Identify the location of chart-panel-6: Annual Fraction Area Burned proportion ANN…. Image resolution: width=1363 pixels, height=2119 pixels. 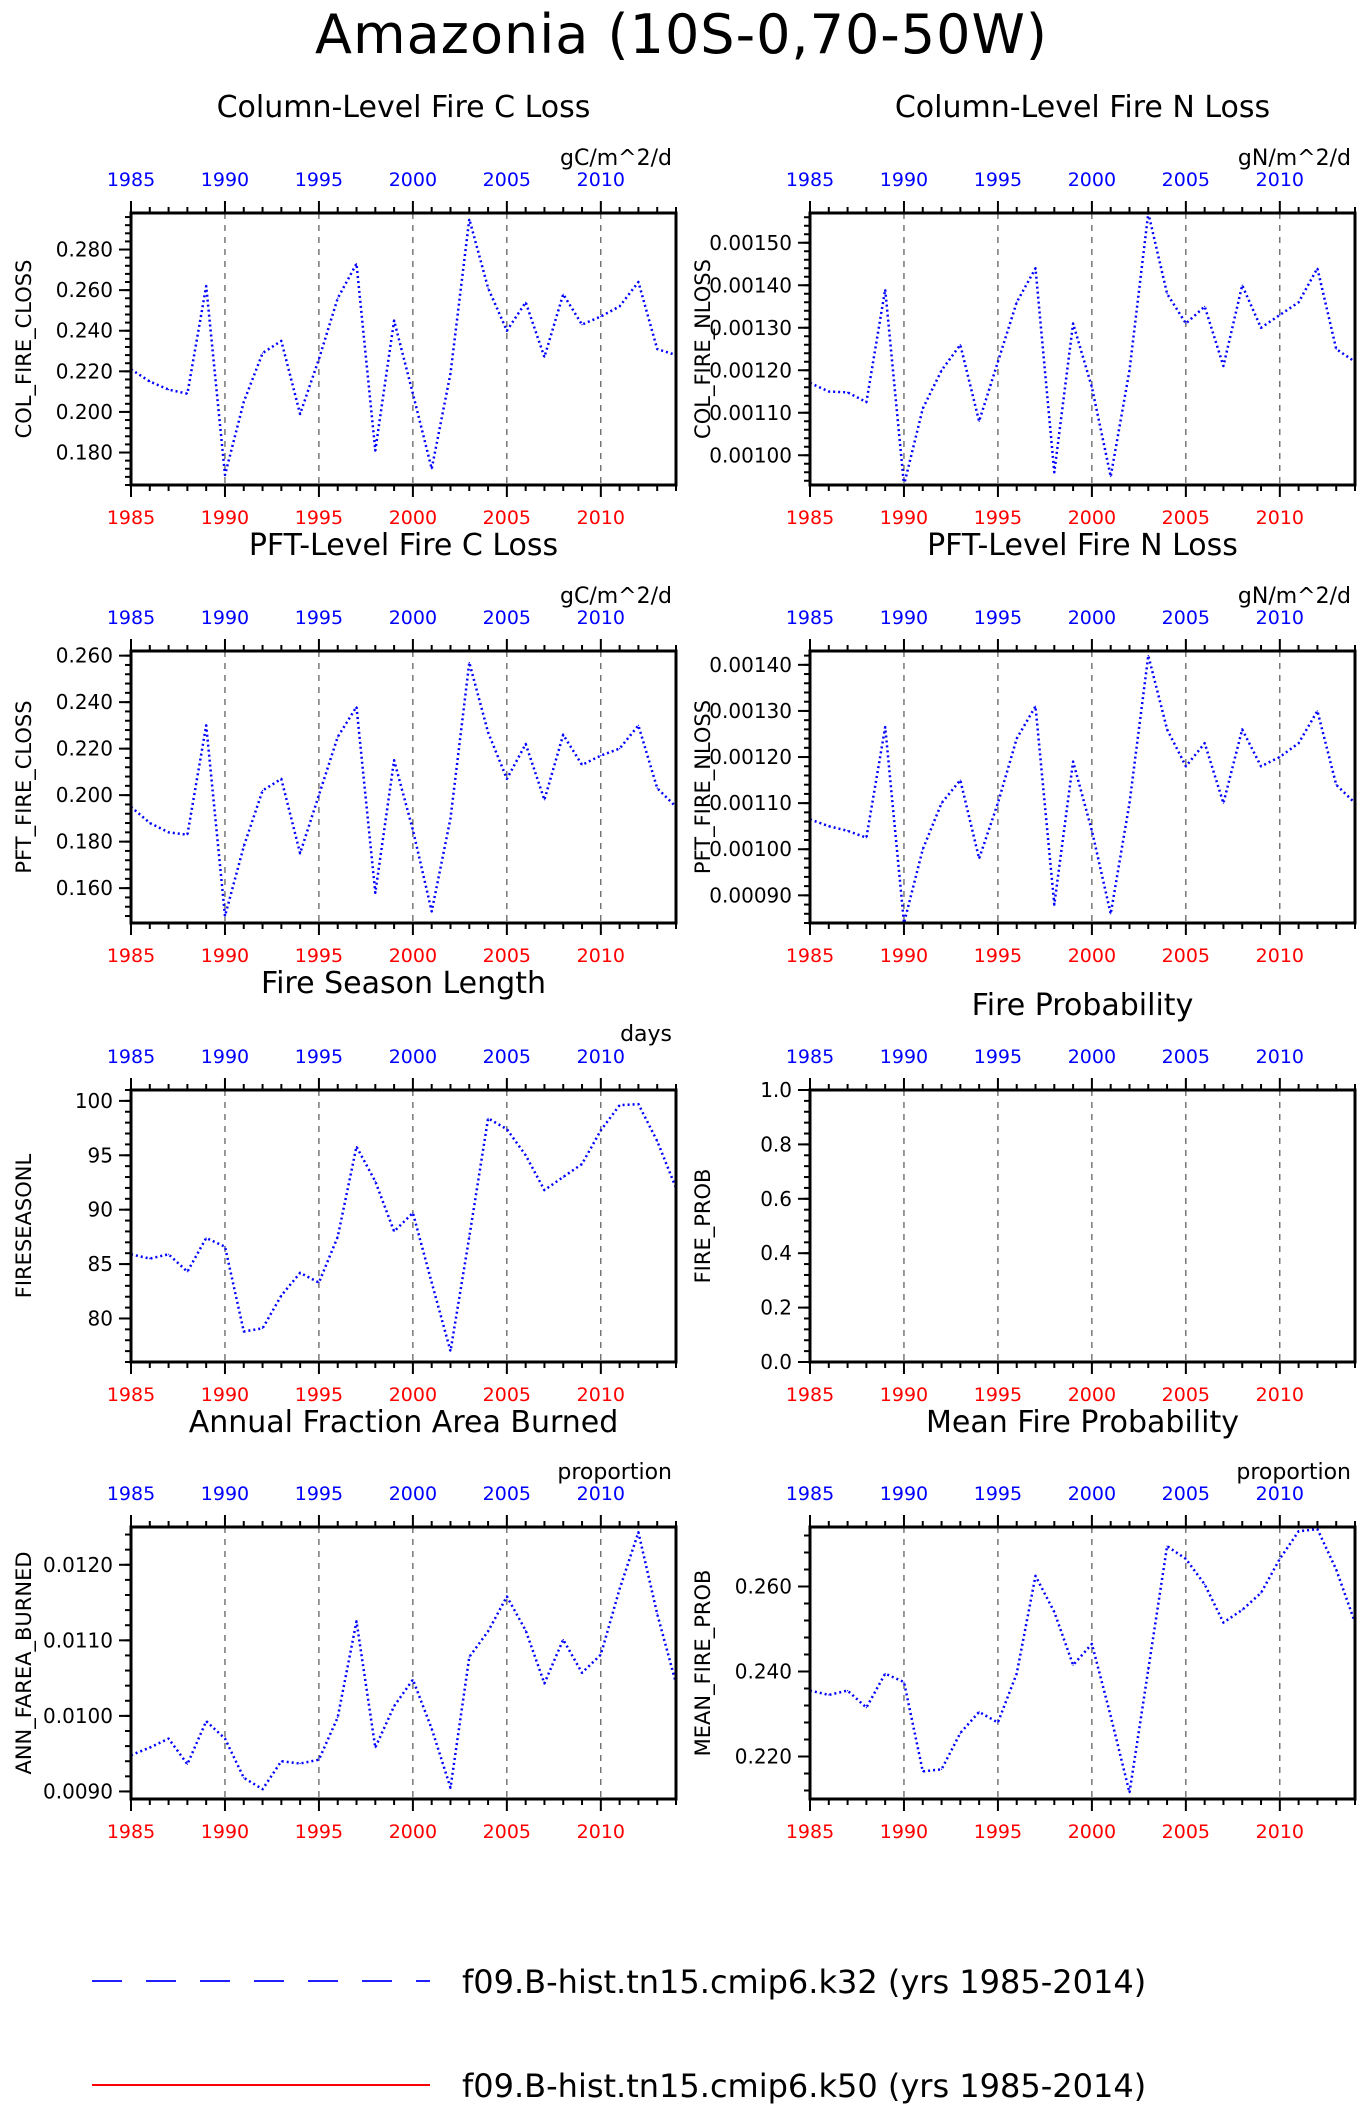
(345, 1624).